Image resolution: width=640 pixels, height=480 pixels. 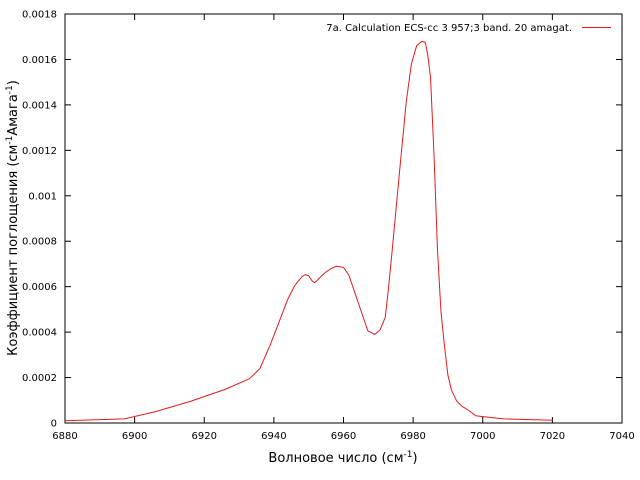 What do you see at coordinates (42, 196) in the screenshot?
I see `y-tick-label: 0.001` at bounding box center [42, 196].